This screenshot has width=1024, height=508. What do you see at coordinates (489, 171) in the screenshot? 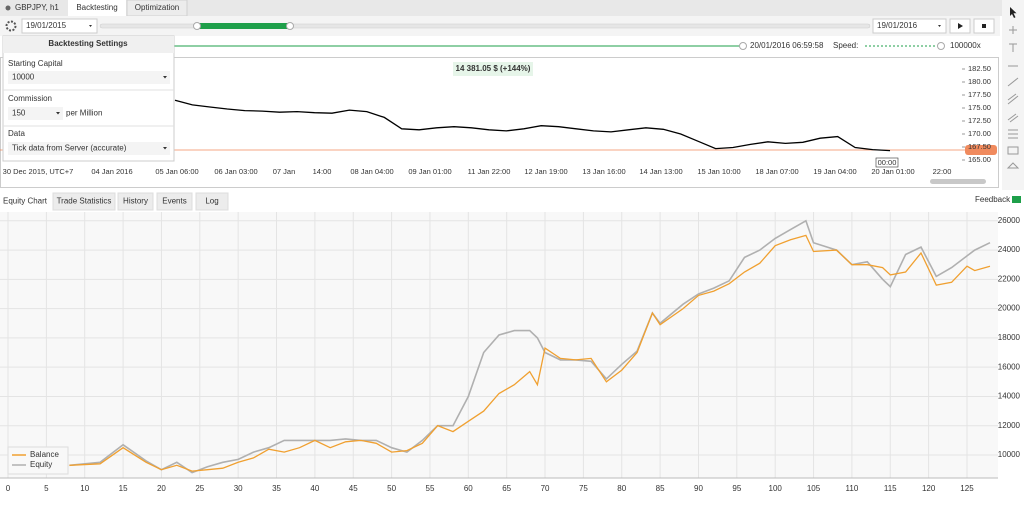
I see `time-label: 11 Jan 22:00` at bounding box center [489, 171].